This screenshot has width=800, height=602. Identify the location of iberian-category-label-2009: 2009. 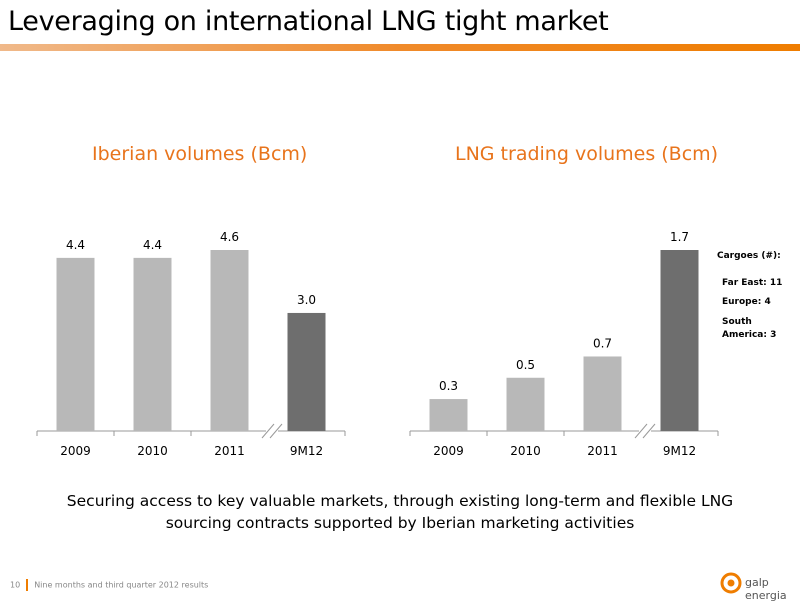
(75, 451).